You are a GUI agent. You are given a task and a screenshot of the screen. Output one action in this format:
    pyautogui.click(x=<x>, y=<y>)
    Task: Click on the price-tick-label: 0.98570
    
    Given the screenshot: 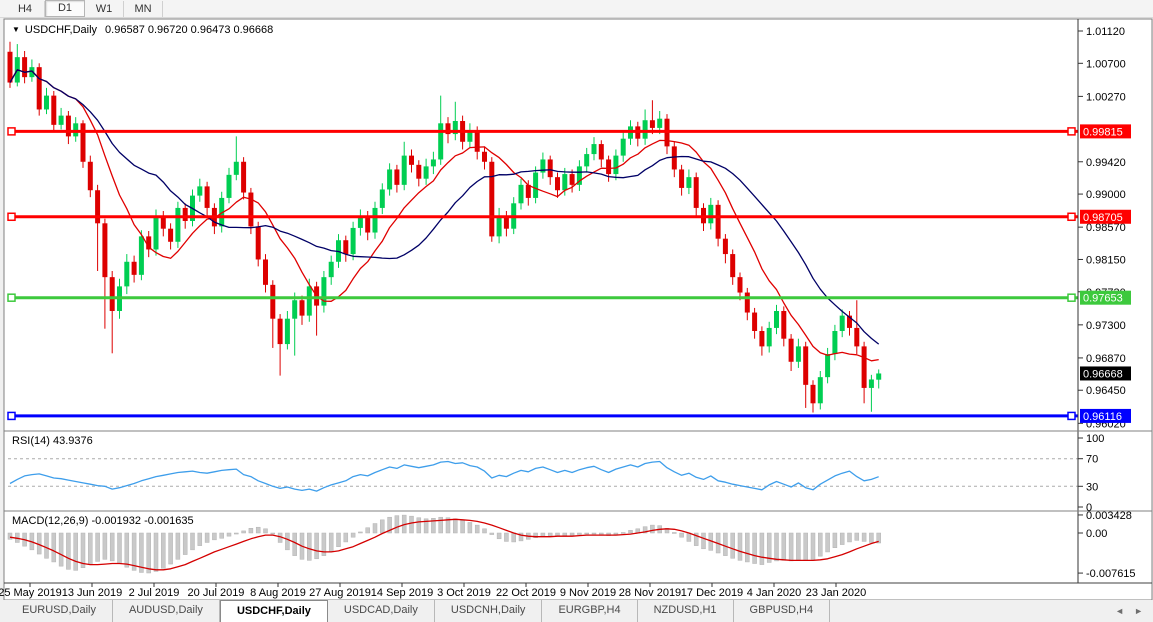 What is the action you would take?
    pyautogui.click(x=1106, y=228)
    